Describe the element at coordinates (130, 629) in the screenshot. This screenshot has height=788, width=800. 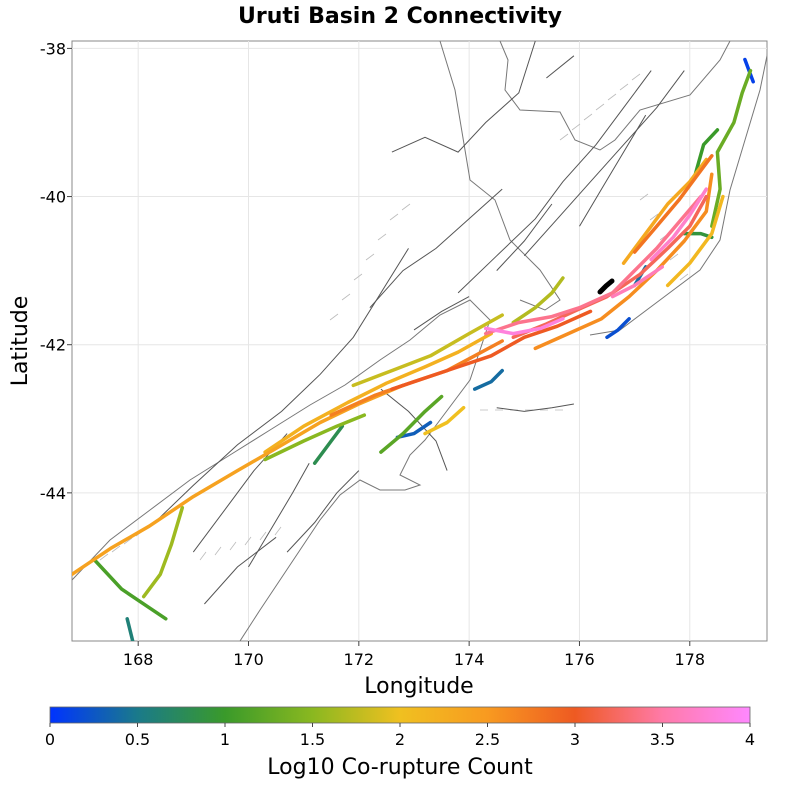
I see `fault-puysegur` at that location.